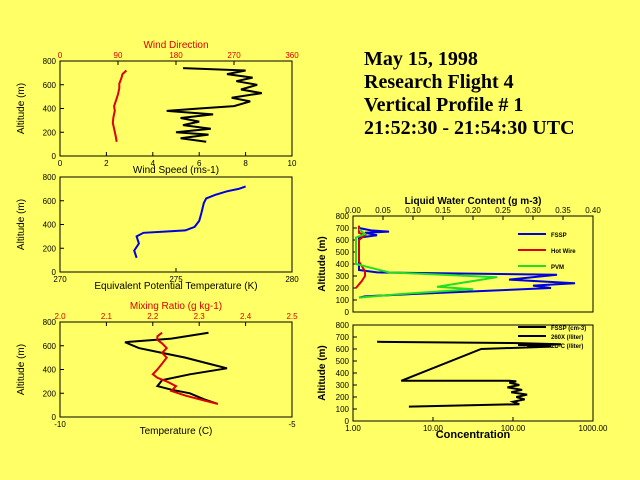 Image resolution: width=640 pixels, height=480 pixels. What do you see at coordinates (513, 428) in the screenshot?
I see `conc-xtick-label: 100.00` at bounding box center [513, 428].